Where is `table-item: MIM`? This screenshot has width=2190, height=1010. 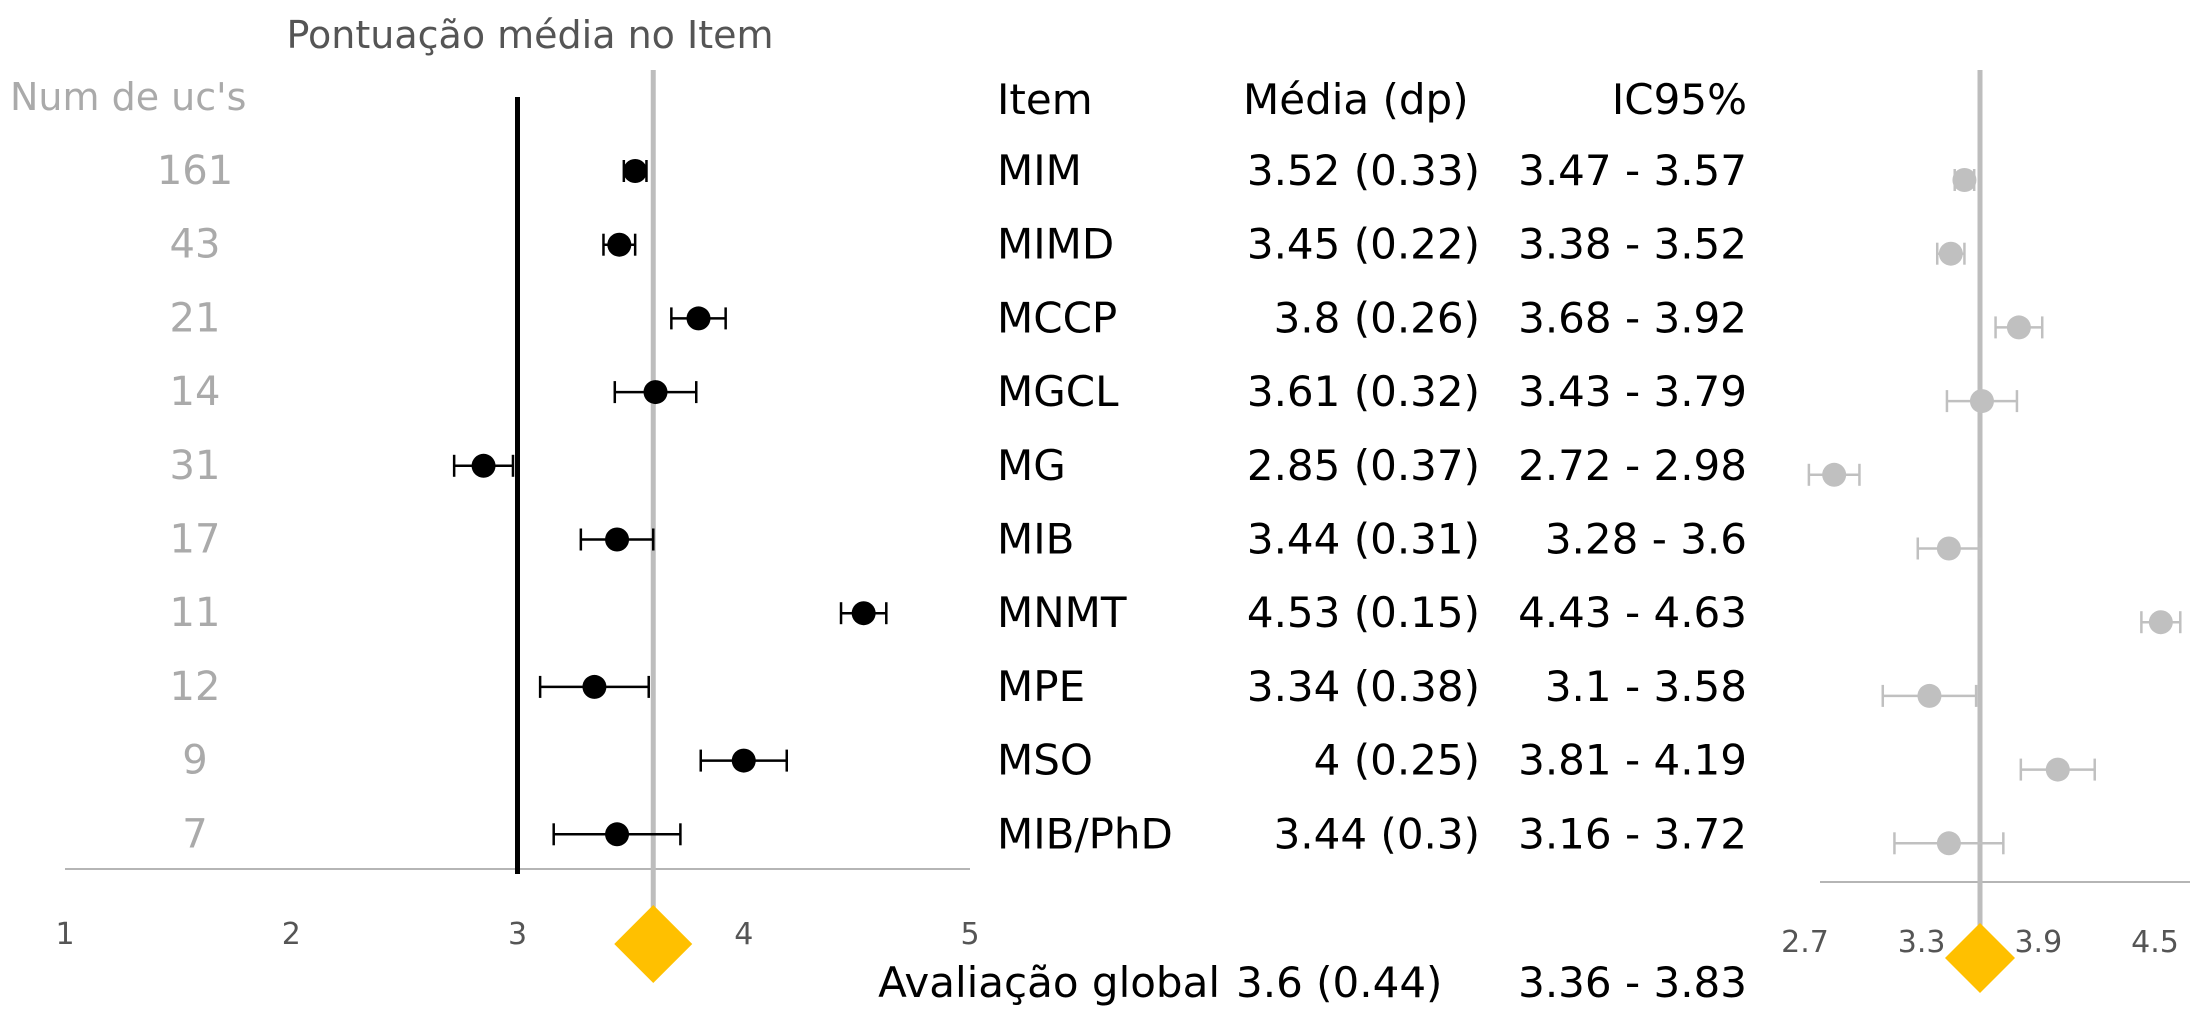
table-item: MIM is located at coordinates (1039, 170).